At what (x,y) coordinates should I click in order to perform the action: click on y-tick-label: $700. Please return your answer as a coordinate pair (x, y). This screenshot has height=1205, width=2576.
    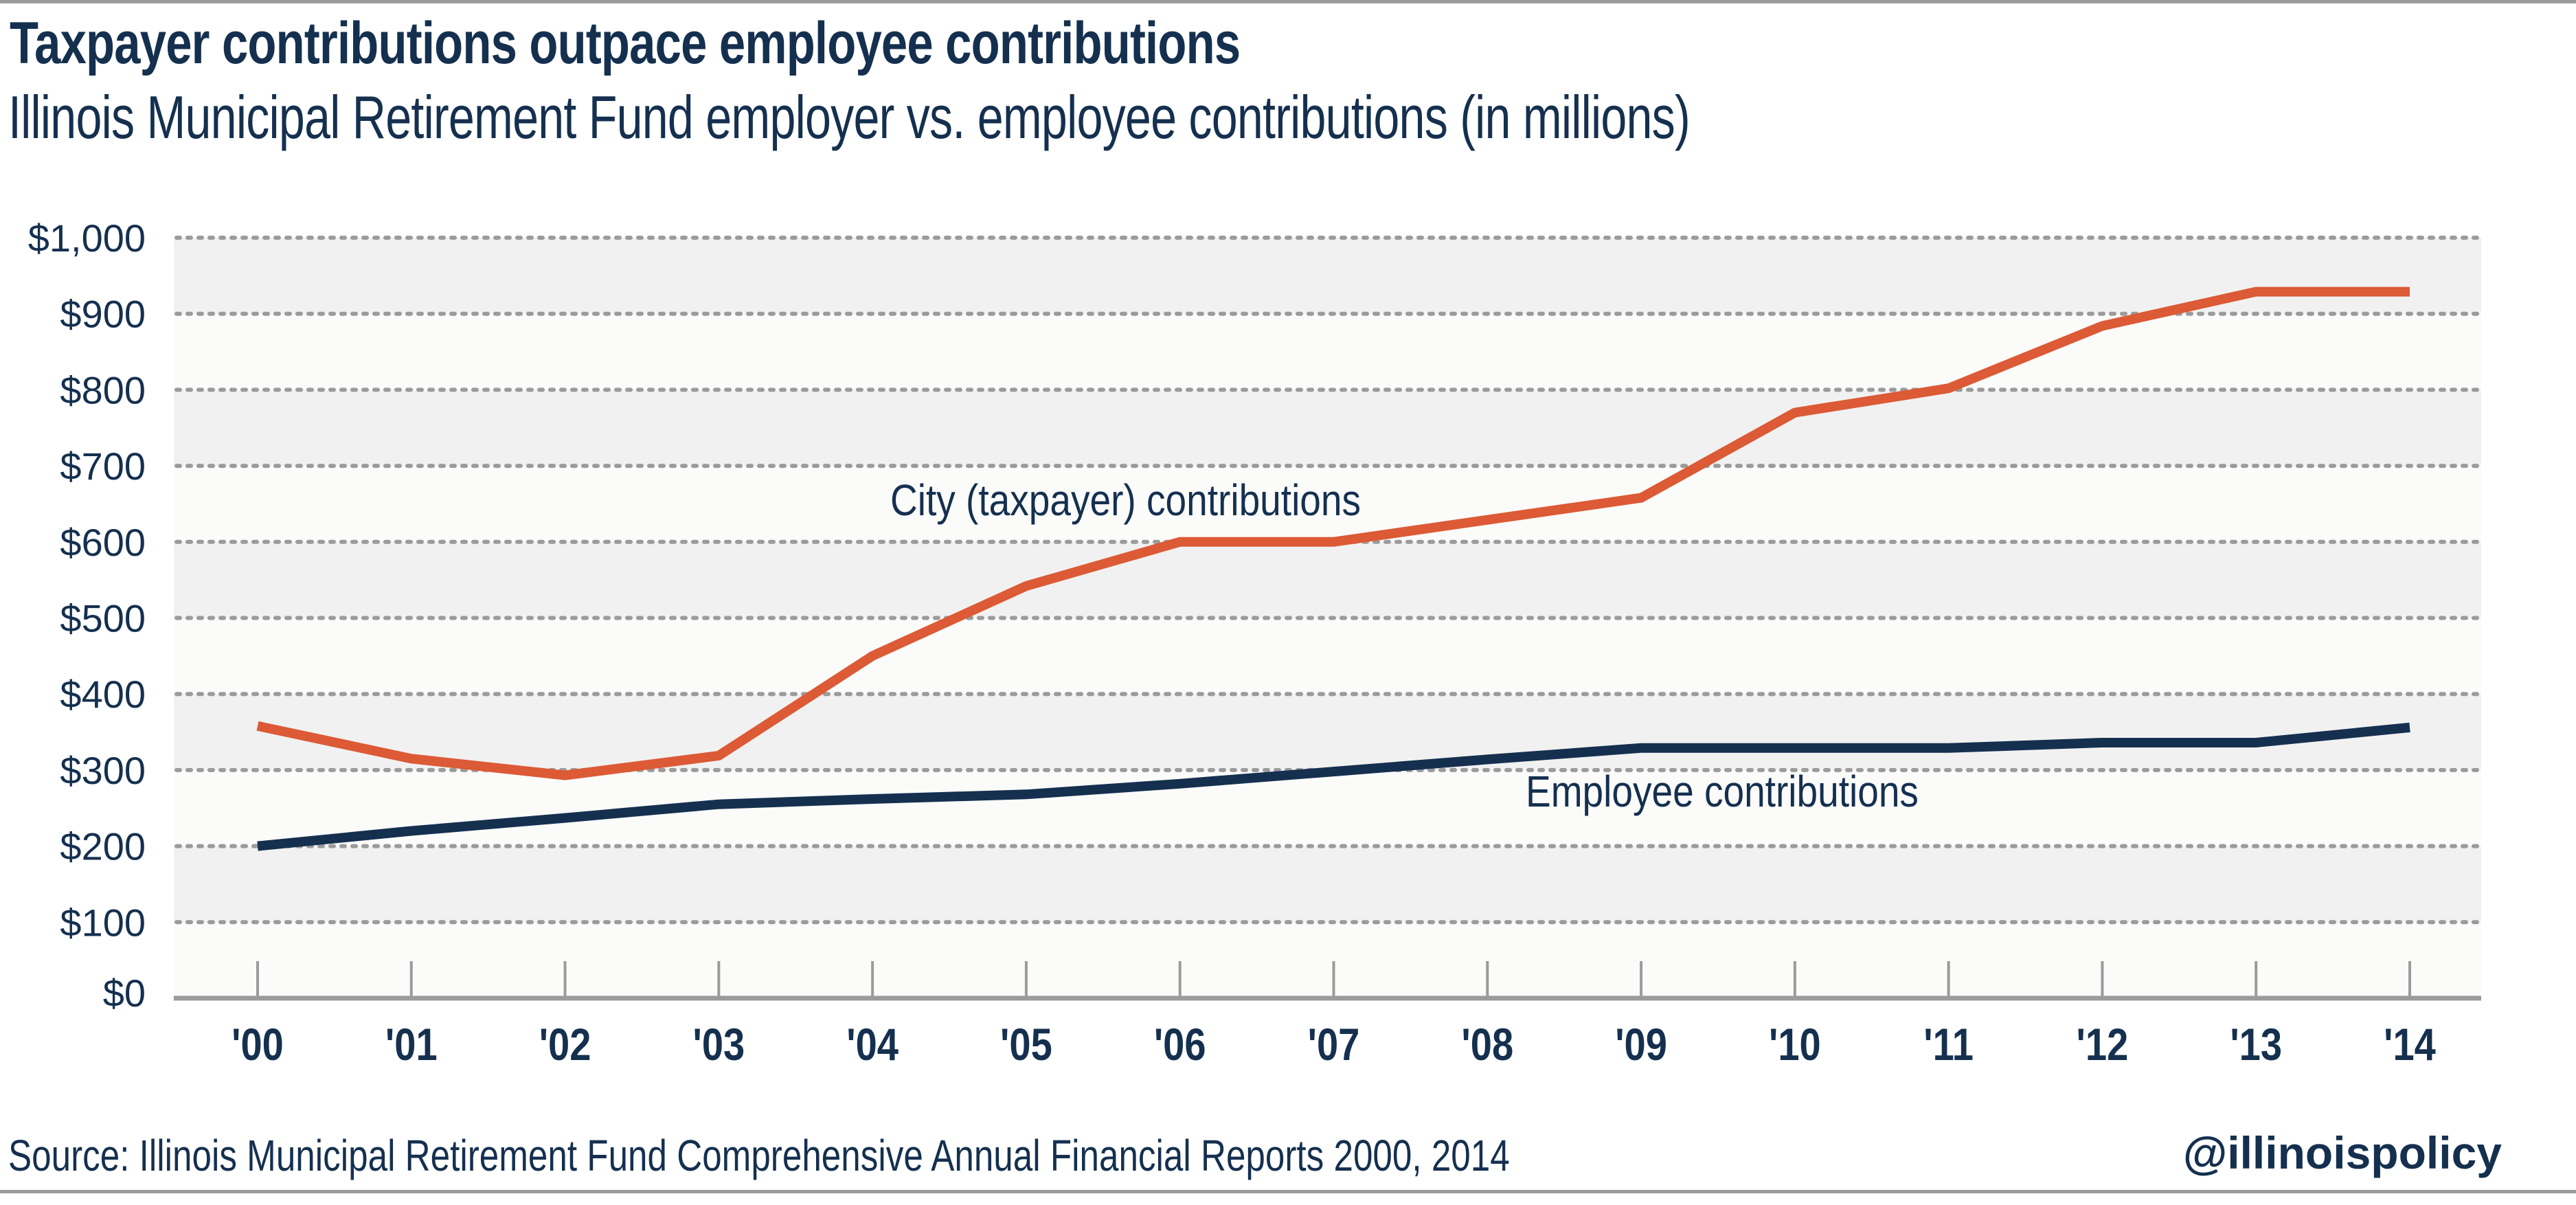
    Looking at the image, I should click on (103, 466).